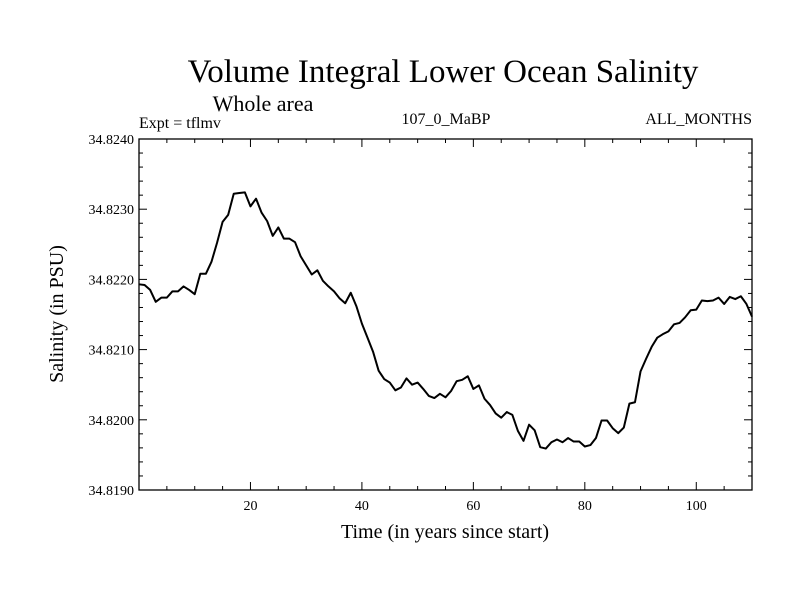 This screenshot has width=800, height=600. I want to click on period-label: ALL_MONTHS, so click(698, 119).